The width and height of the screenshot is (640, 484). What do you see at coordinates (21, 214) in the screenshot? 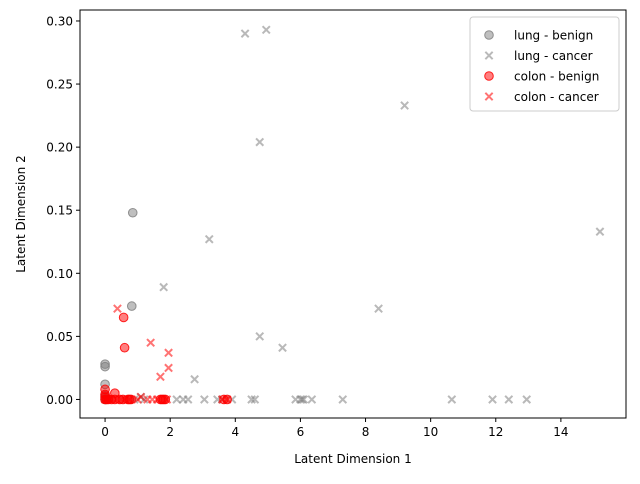
I see `y-axis-label: Latent Dimension 2` at bounding box center [21, 214].